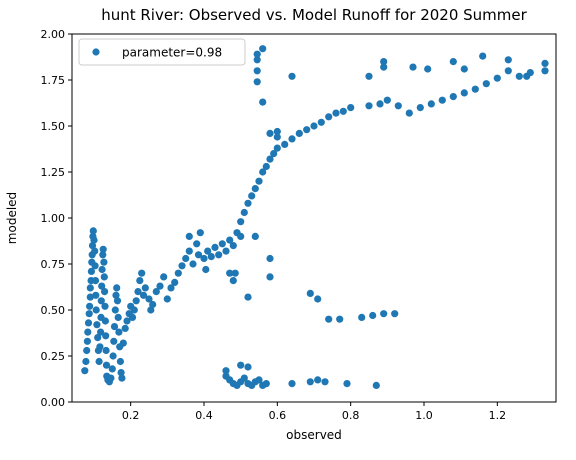 The image size is (576, 460). Describe the element at coordinates (172, 53) in the screenshot. I see `legend-label: parameter=0.98` at that location.